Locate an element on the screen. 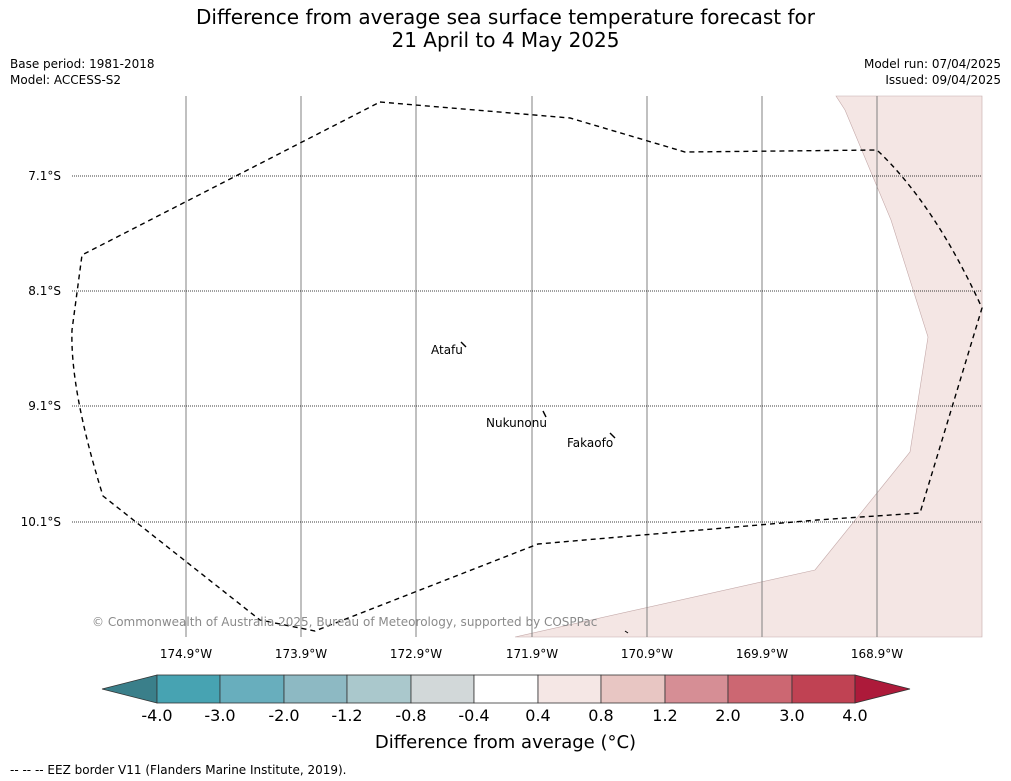 The image size is (1011, 781). small-island is located at coordinates (626, 632).